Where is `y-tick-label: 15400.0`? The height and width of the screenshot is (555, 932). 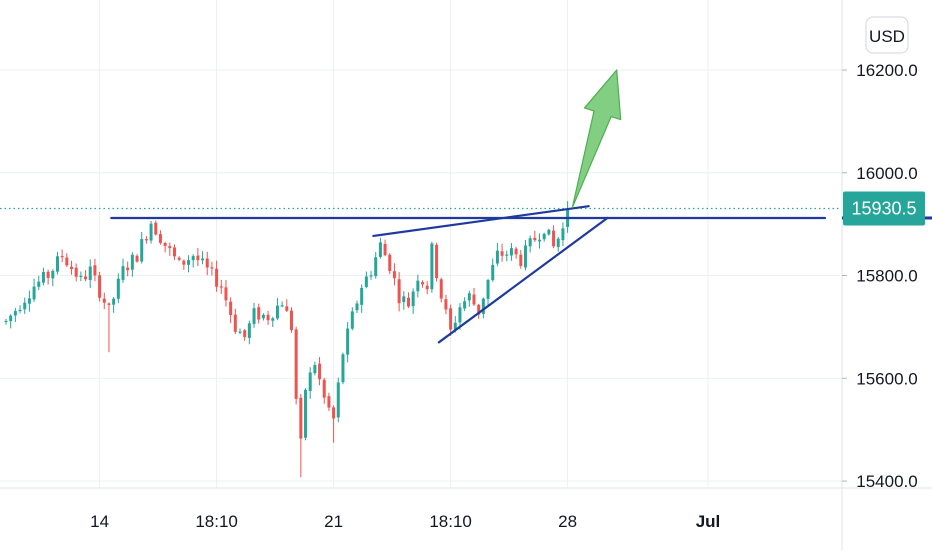
y-tick-label: 15400.0 is located at coordinates (886, 481).